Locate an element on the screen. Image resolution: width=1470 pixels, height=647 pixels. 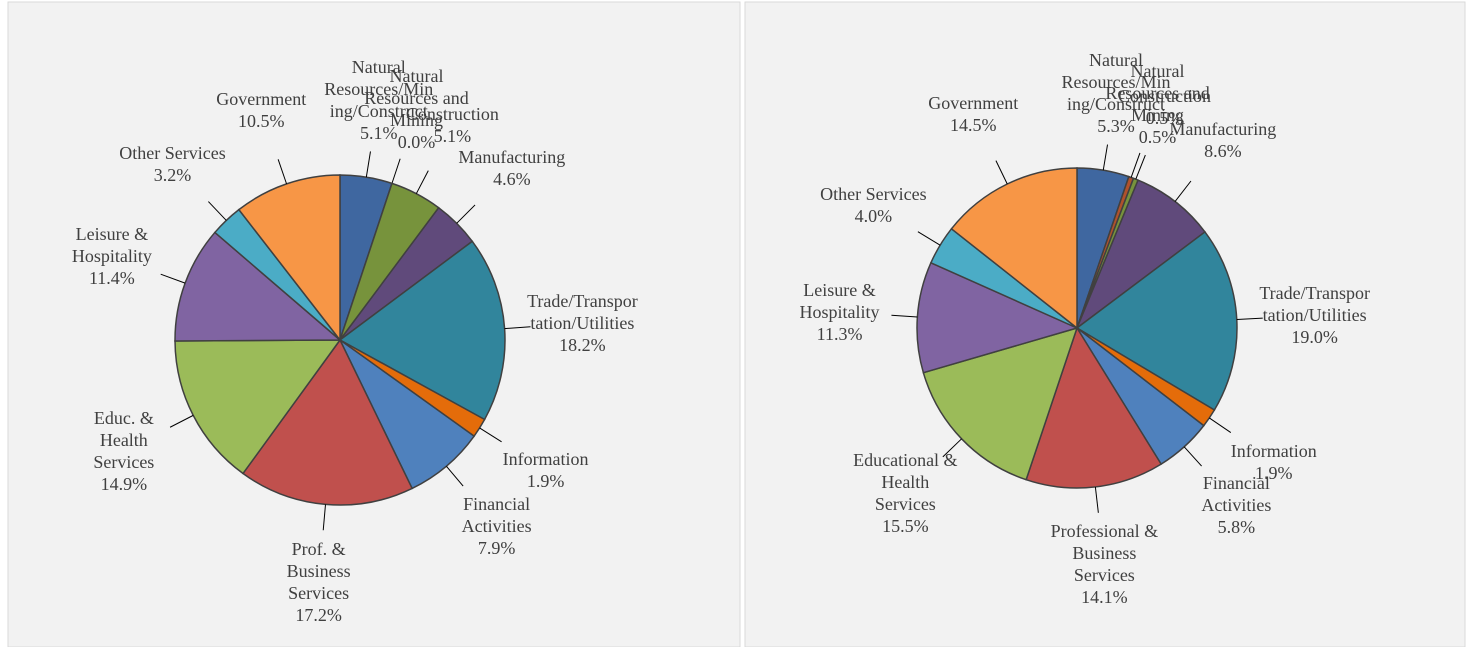
value-label: 14.1% is located at coordinates (1104, 597).